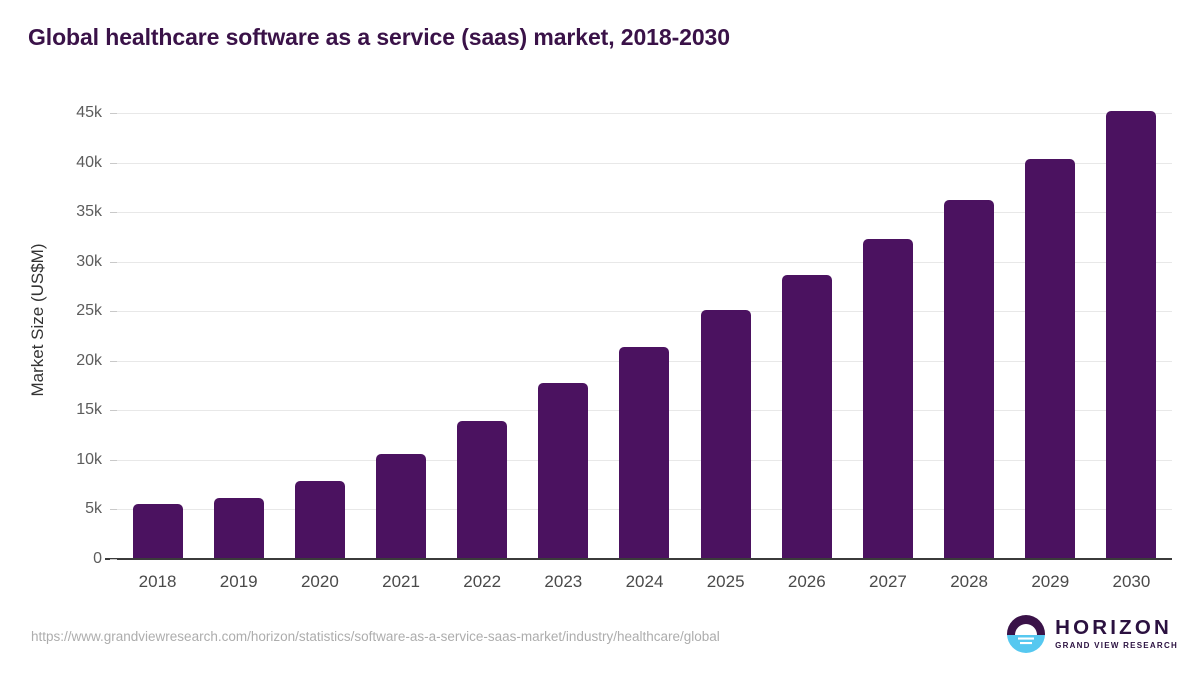 The height and width of the screenshot is (675, 1200). Describe the element at coordinates (319, 352) in the screenshot. I see `bar-group: 2020` at that location.